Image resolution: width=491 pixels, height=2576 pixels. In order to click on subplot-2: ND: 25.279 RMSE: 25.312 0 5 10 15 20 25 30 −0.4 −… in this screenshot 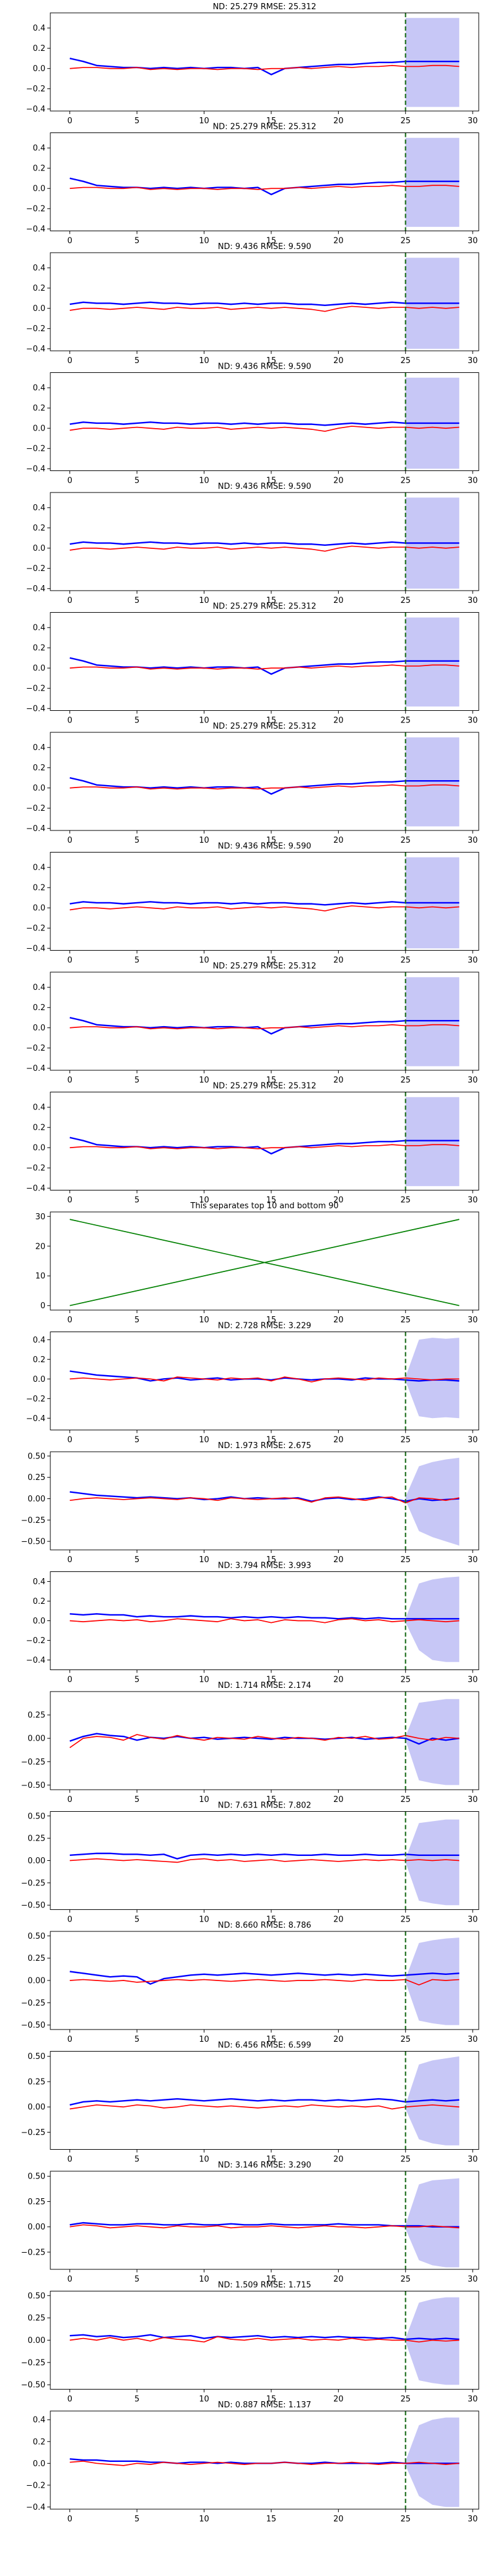, I will do `click(252, 184)`.